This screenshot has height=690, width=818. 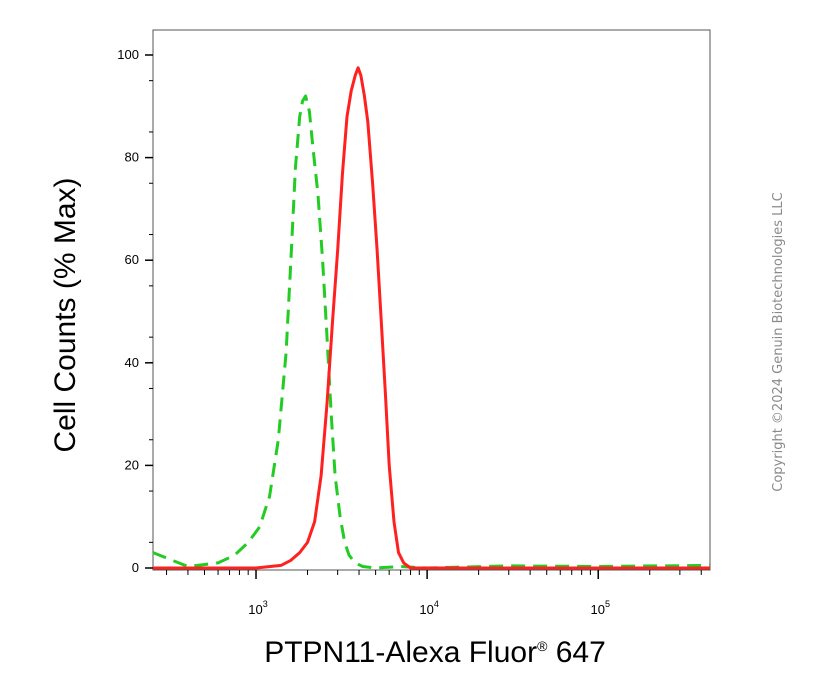 I want to click on x-tick-label: 10⁴, so click(x=428, y=608).